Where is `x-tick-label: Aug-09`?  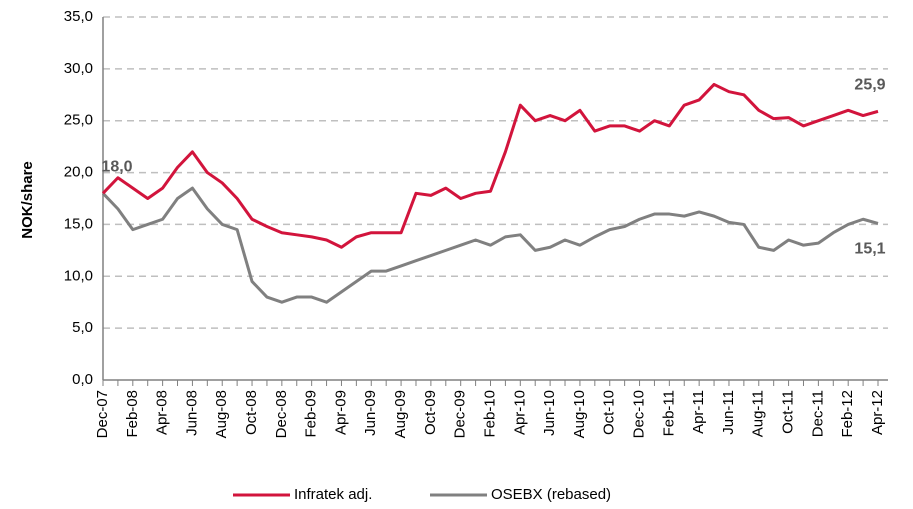 x-tick-label: Aug-09 is located at coordinates (400, 414).